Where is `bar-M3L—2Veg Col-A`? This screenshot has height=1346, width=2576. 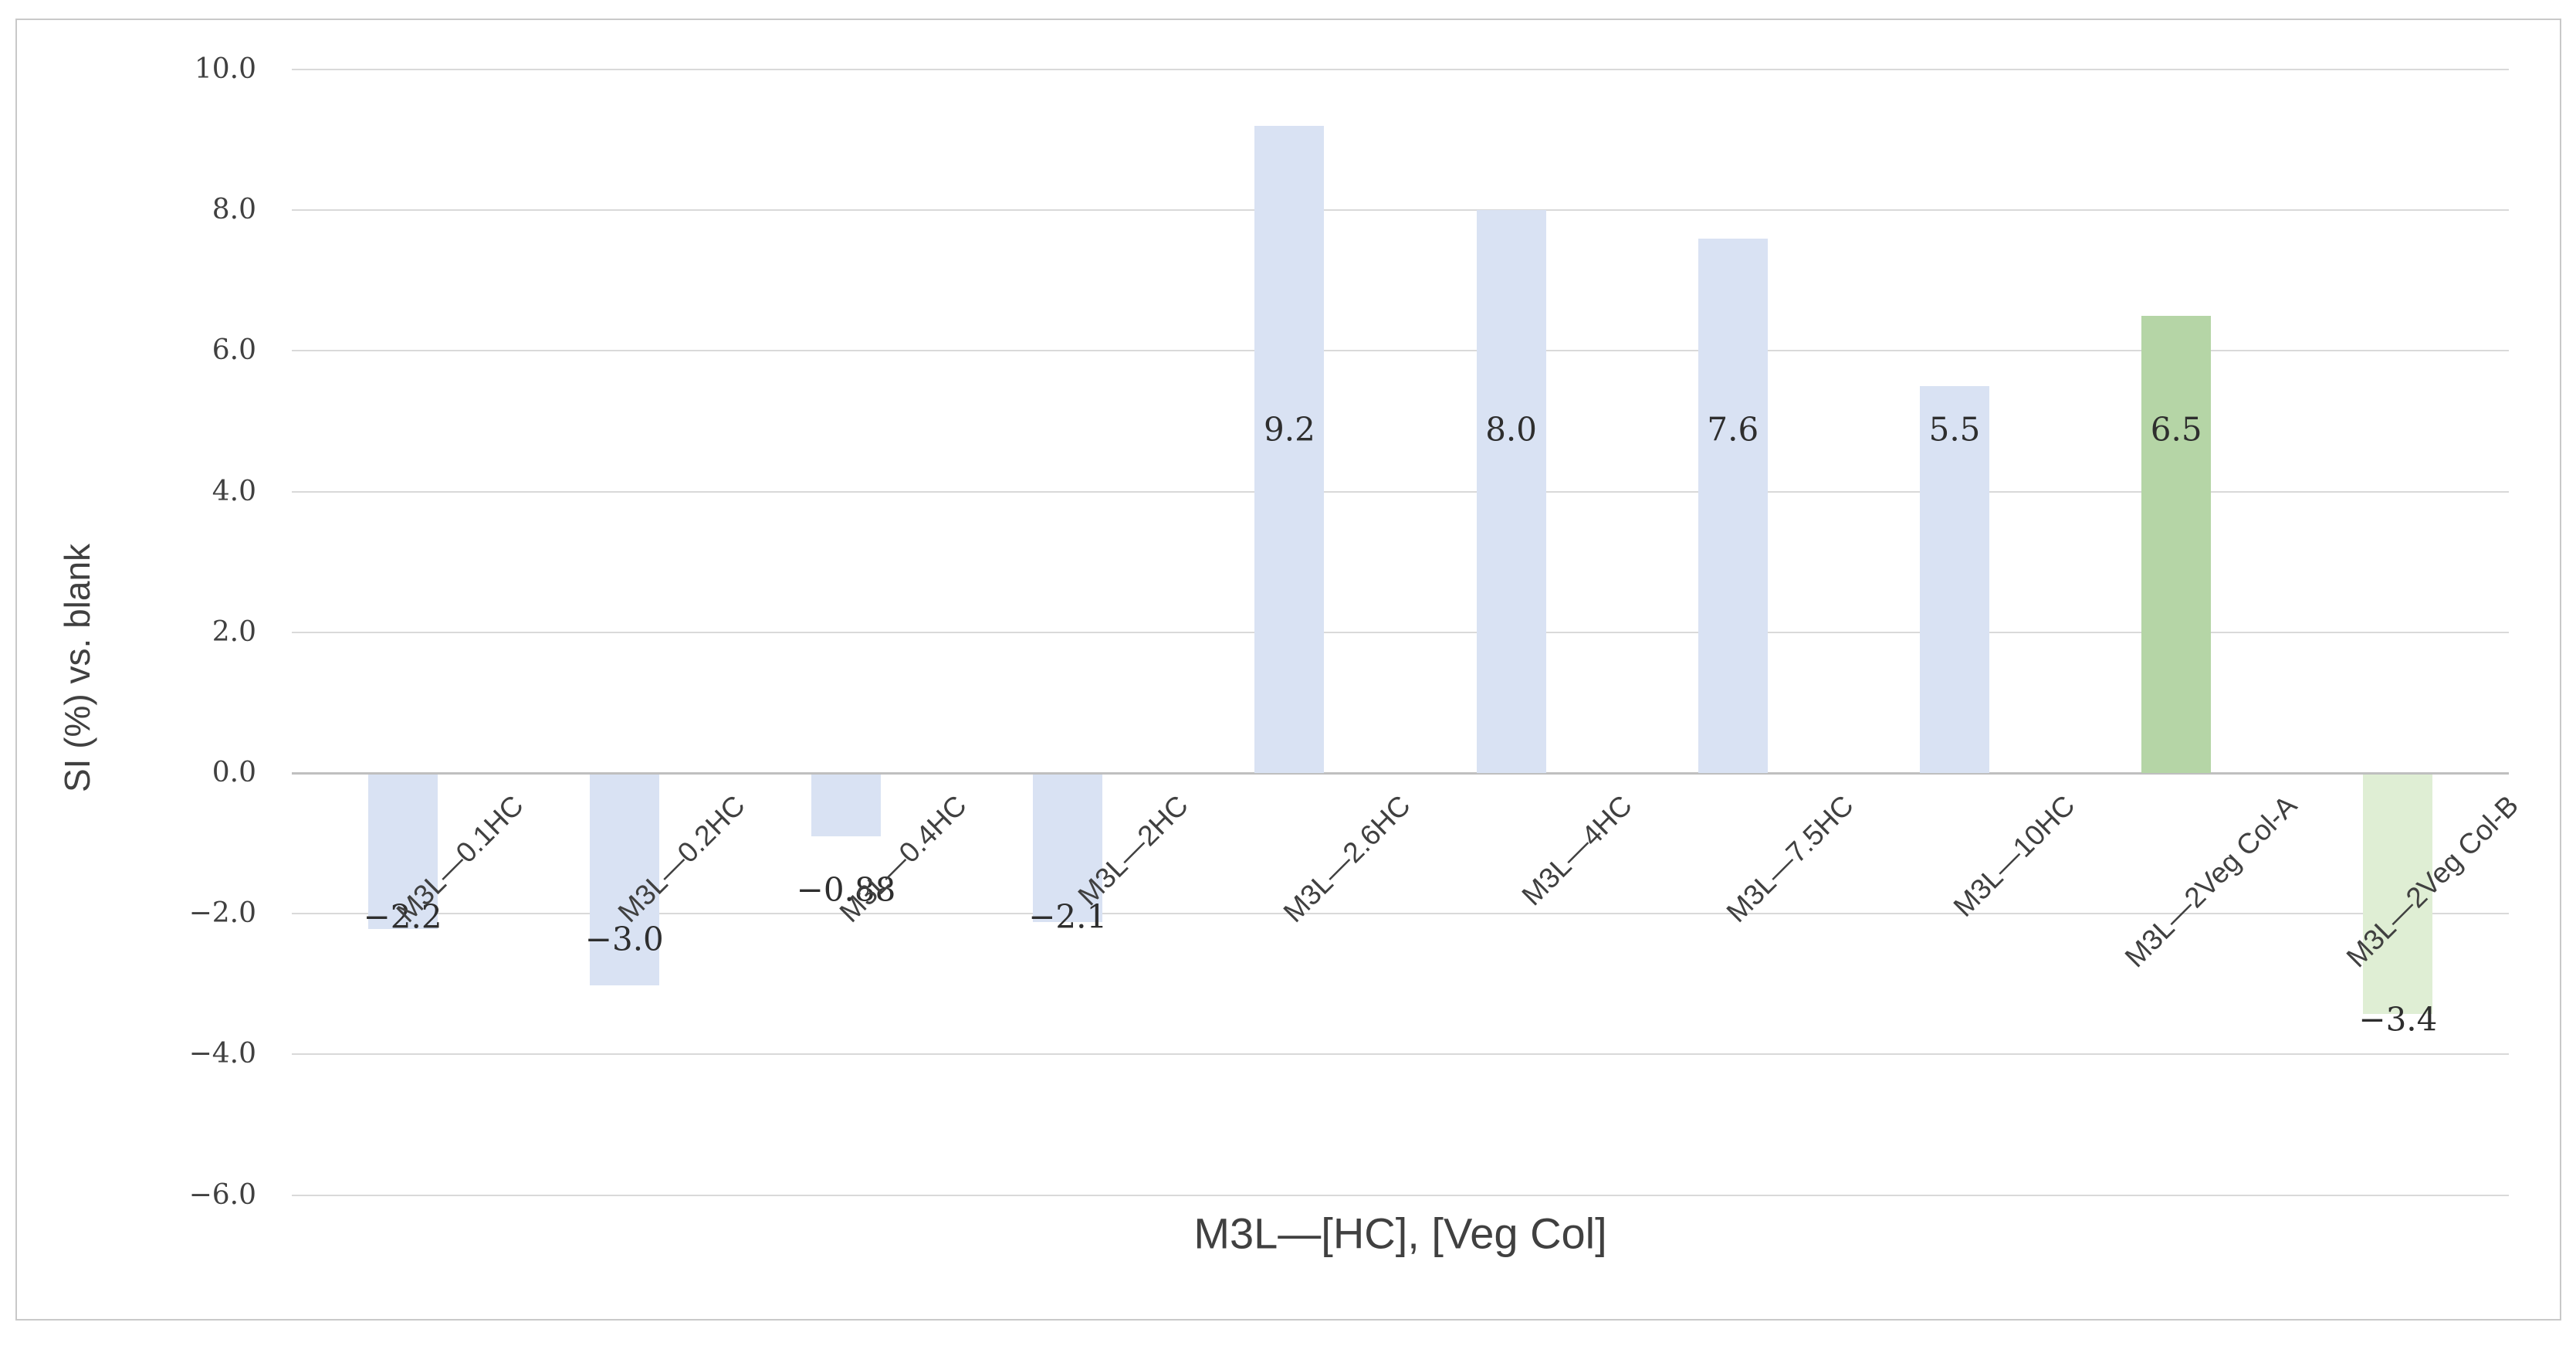 bar-M3L—2Veg Col-A is located at coordinates (2176, 544).